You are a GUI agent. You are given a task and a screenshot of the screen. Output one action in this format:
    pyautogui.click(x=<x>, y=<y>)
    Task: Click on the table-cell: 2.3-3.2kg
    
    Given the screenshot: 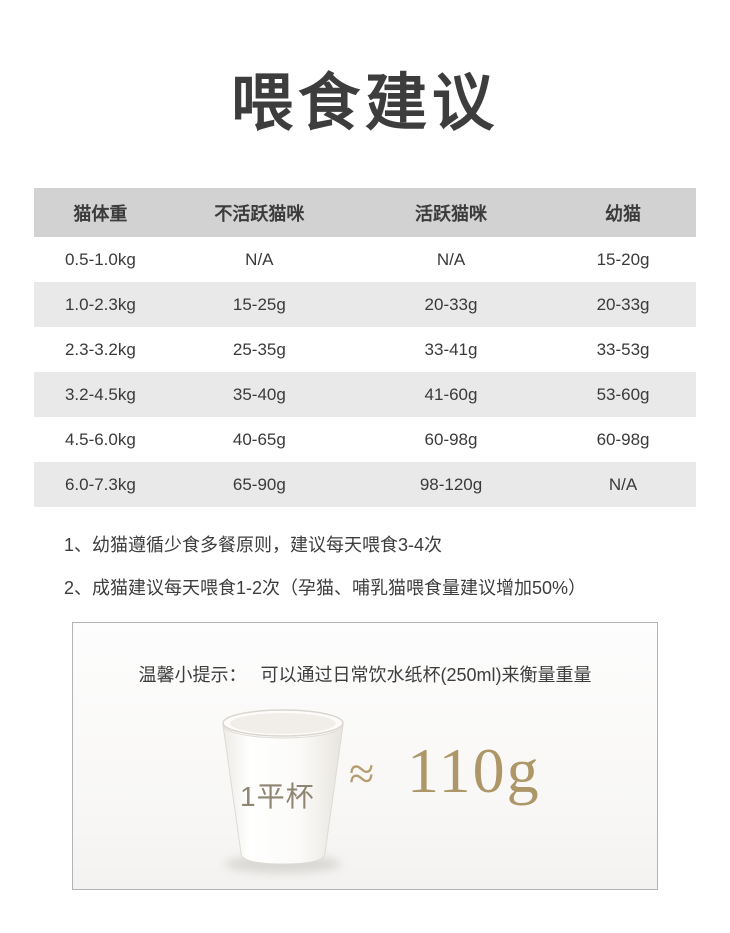 What is the action you would take?
    pyautogui.click(x=100, y=349)
    